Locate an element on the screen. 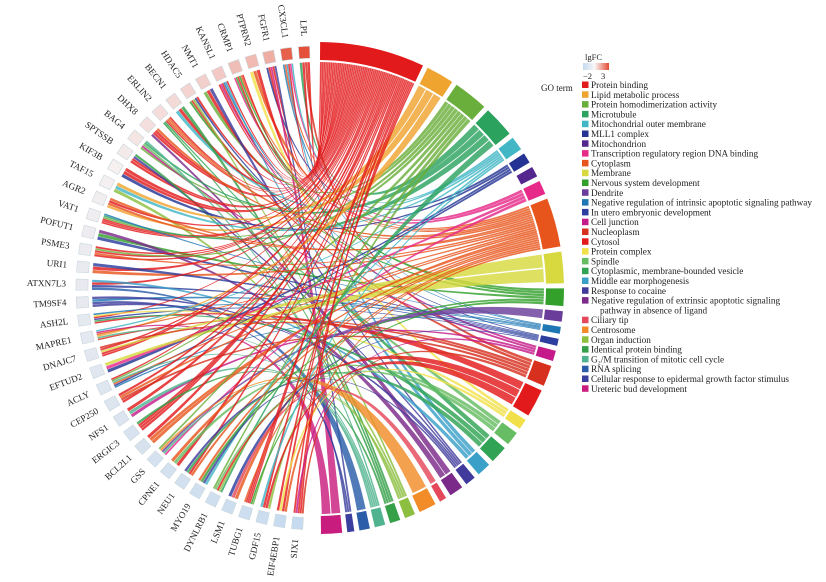 The width and height of the screenshot is (826, 582). gene-label: MAPRE1 is located at coordinates (54, 343).